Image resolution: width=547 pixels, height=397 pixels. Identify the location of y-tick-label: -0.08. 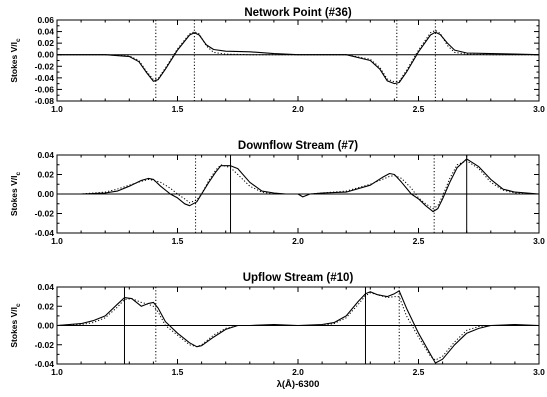
(45, 101).